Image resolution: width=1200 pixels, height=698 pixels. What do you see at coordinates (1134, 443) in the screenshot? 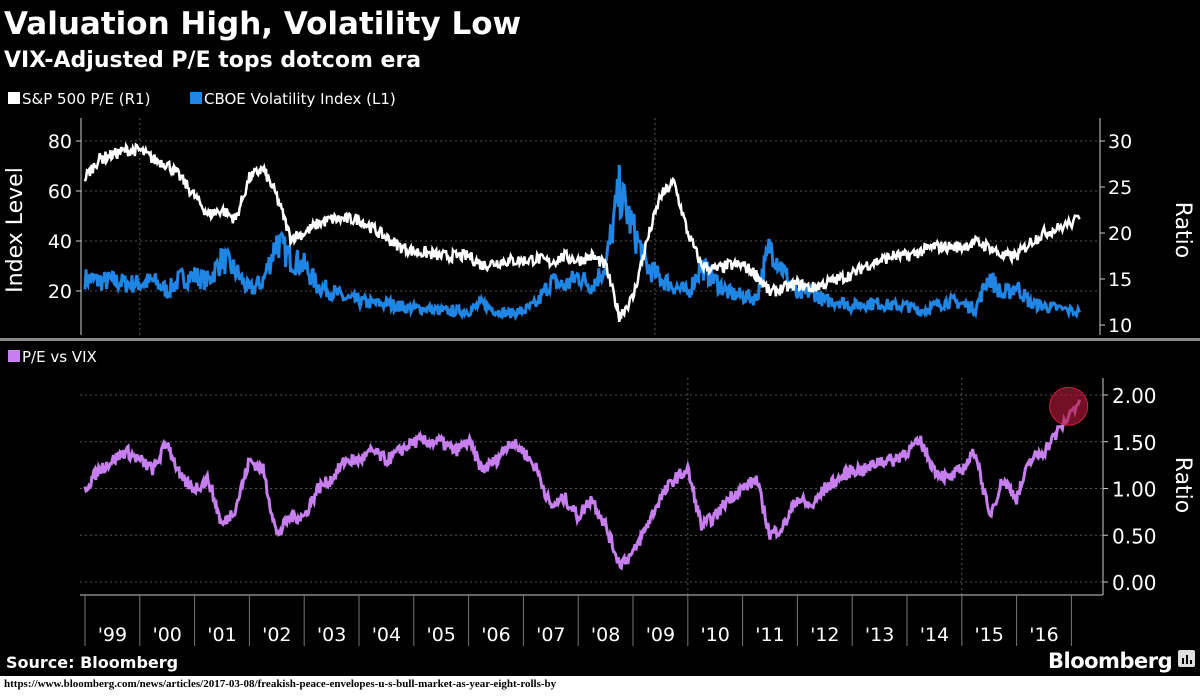
I see `y-tick-right: 1.50` at bounding box center [1134, 443].